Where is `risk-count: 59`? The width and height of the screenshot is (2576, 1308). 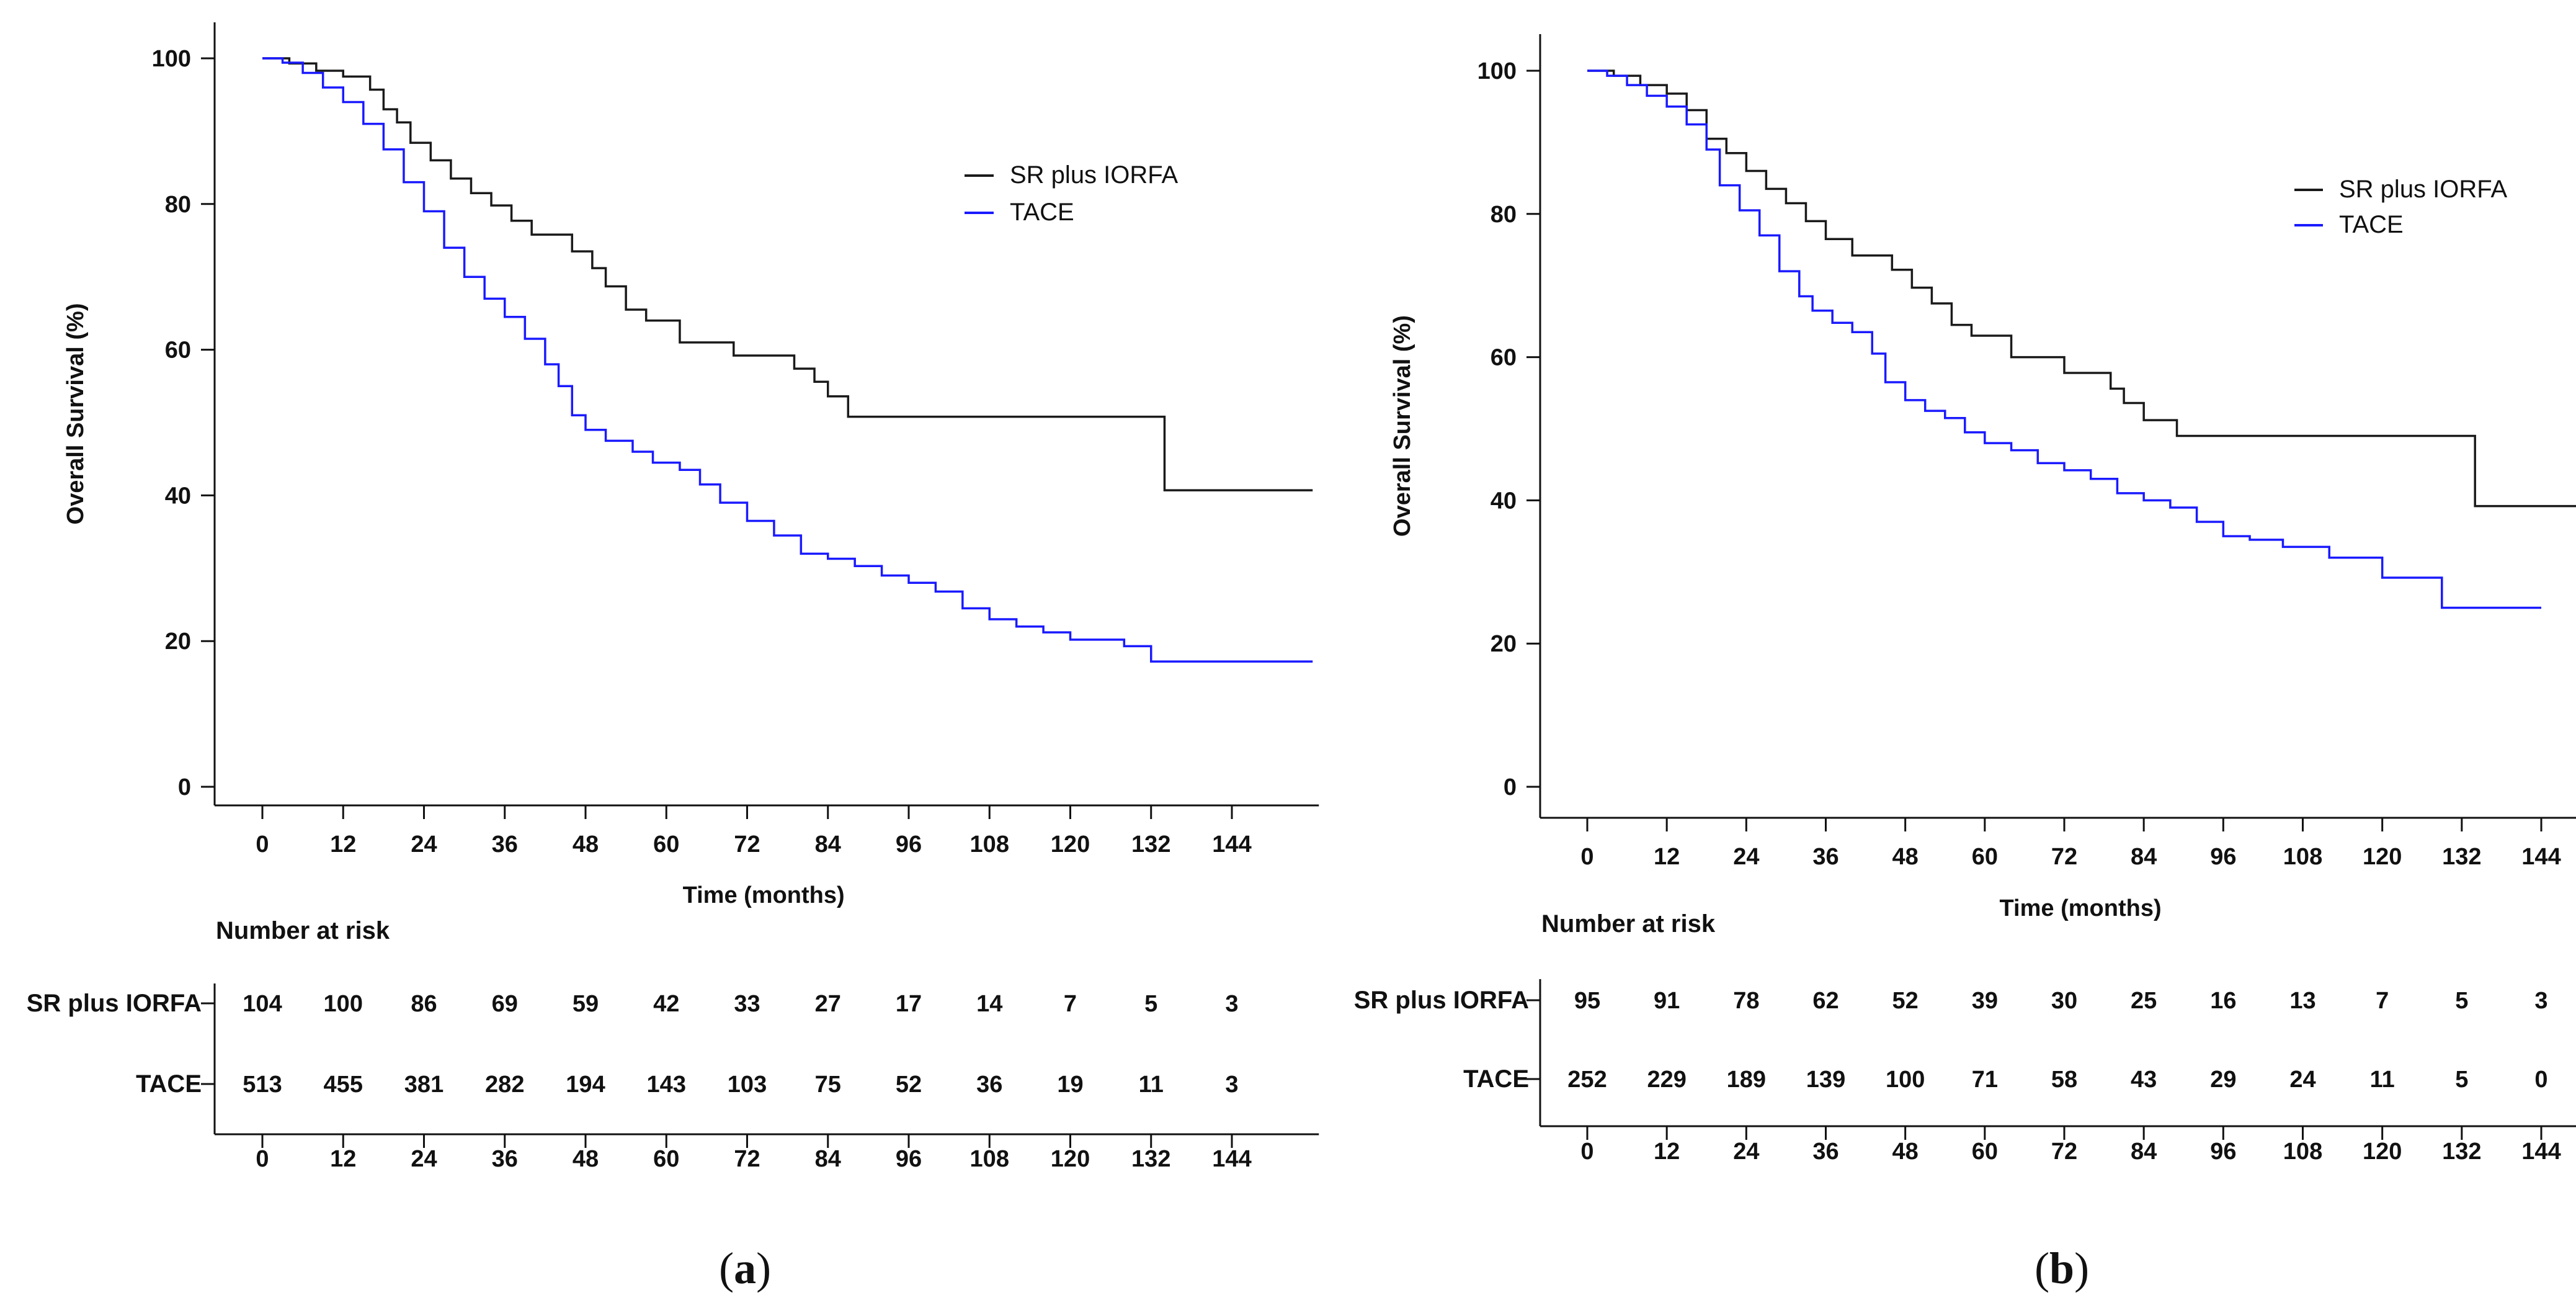
risk-count: 59 is located at coordinates (586, 1004).